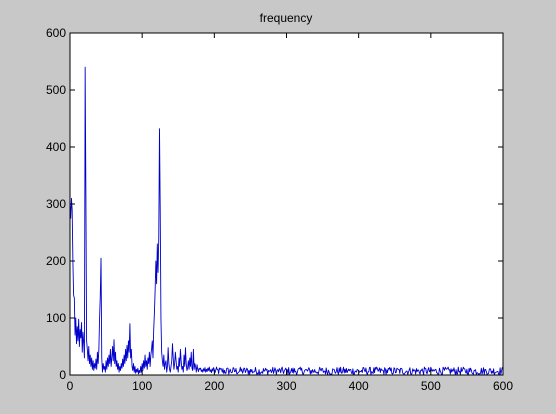 The image size is (556, 414). What do you see at coordinates (56, 90) in the screenshot?
I see `y-tick-label: 500` at bounding box center [56, 90].